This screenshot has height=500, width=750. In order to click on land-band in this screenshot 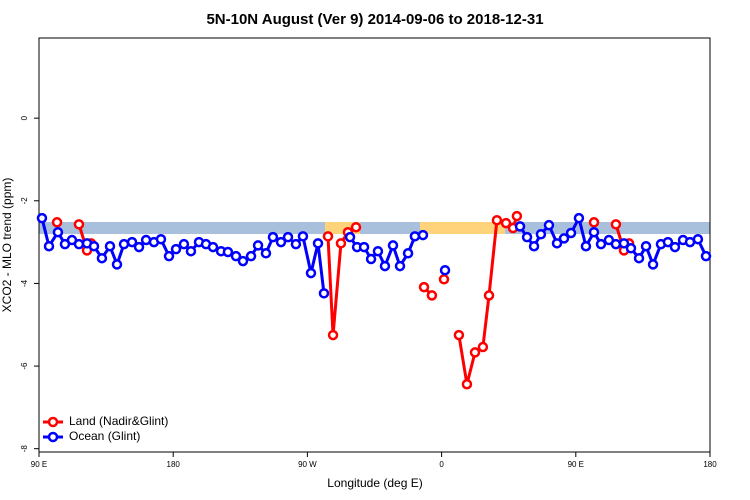, I will do `click(462, 228)`.